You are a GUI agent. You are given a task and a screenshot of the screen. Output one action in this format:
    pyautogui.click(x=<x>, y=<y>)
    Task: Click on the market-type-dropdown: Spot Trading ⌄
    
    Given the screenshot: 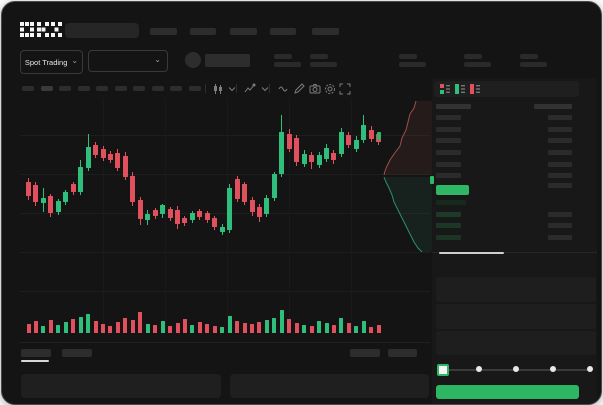 What is the action you would take?
    pyautogui.click(x=51, y=62)
    